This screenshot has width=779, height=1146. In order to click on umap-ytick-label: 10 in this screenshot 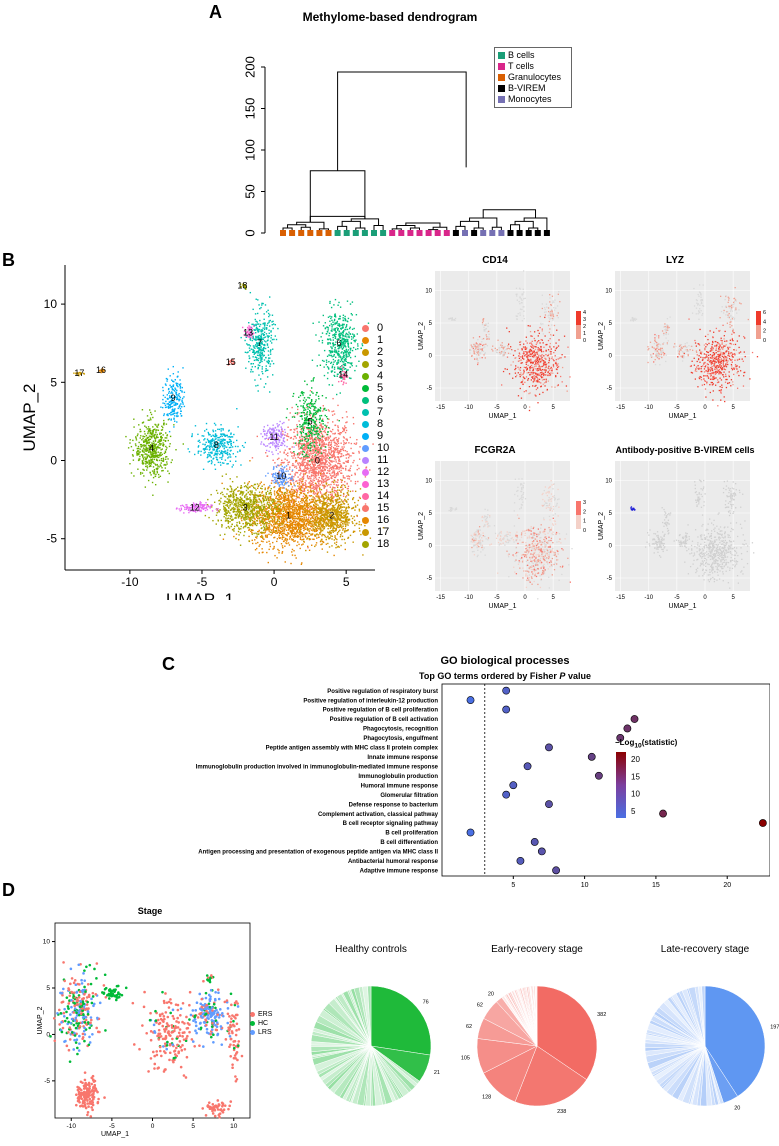, I will do `click(51, 304)`.